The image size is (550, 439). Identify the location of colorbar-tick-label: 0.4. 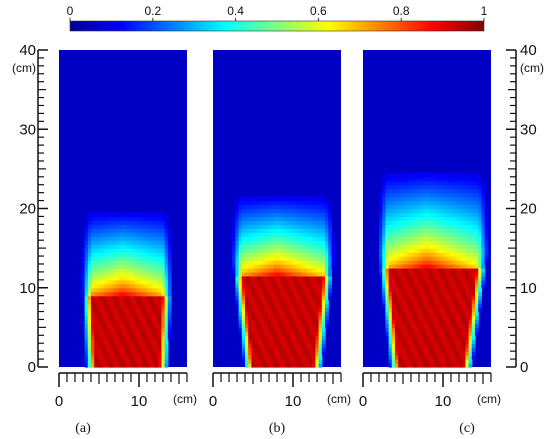
(235, 11).